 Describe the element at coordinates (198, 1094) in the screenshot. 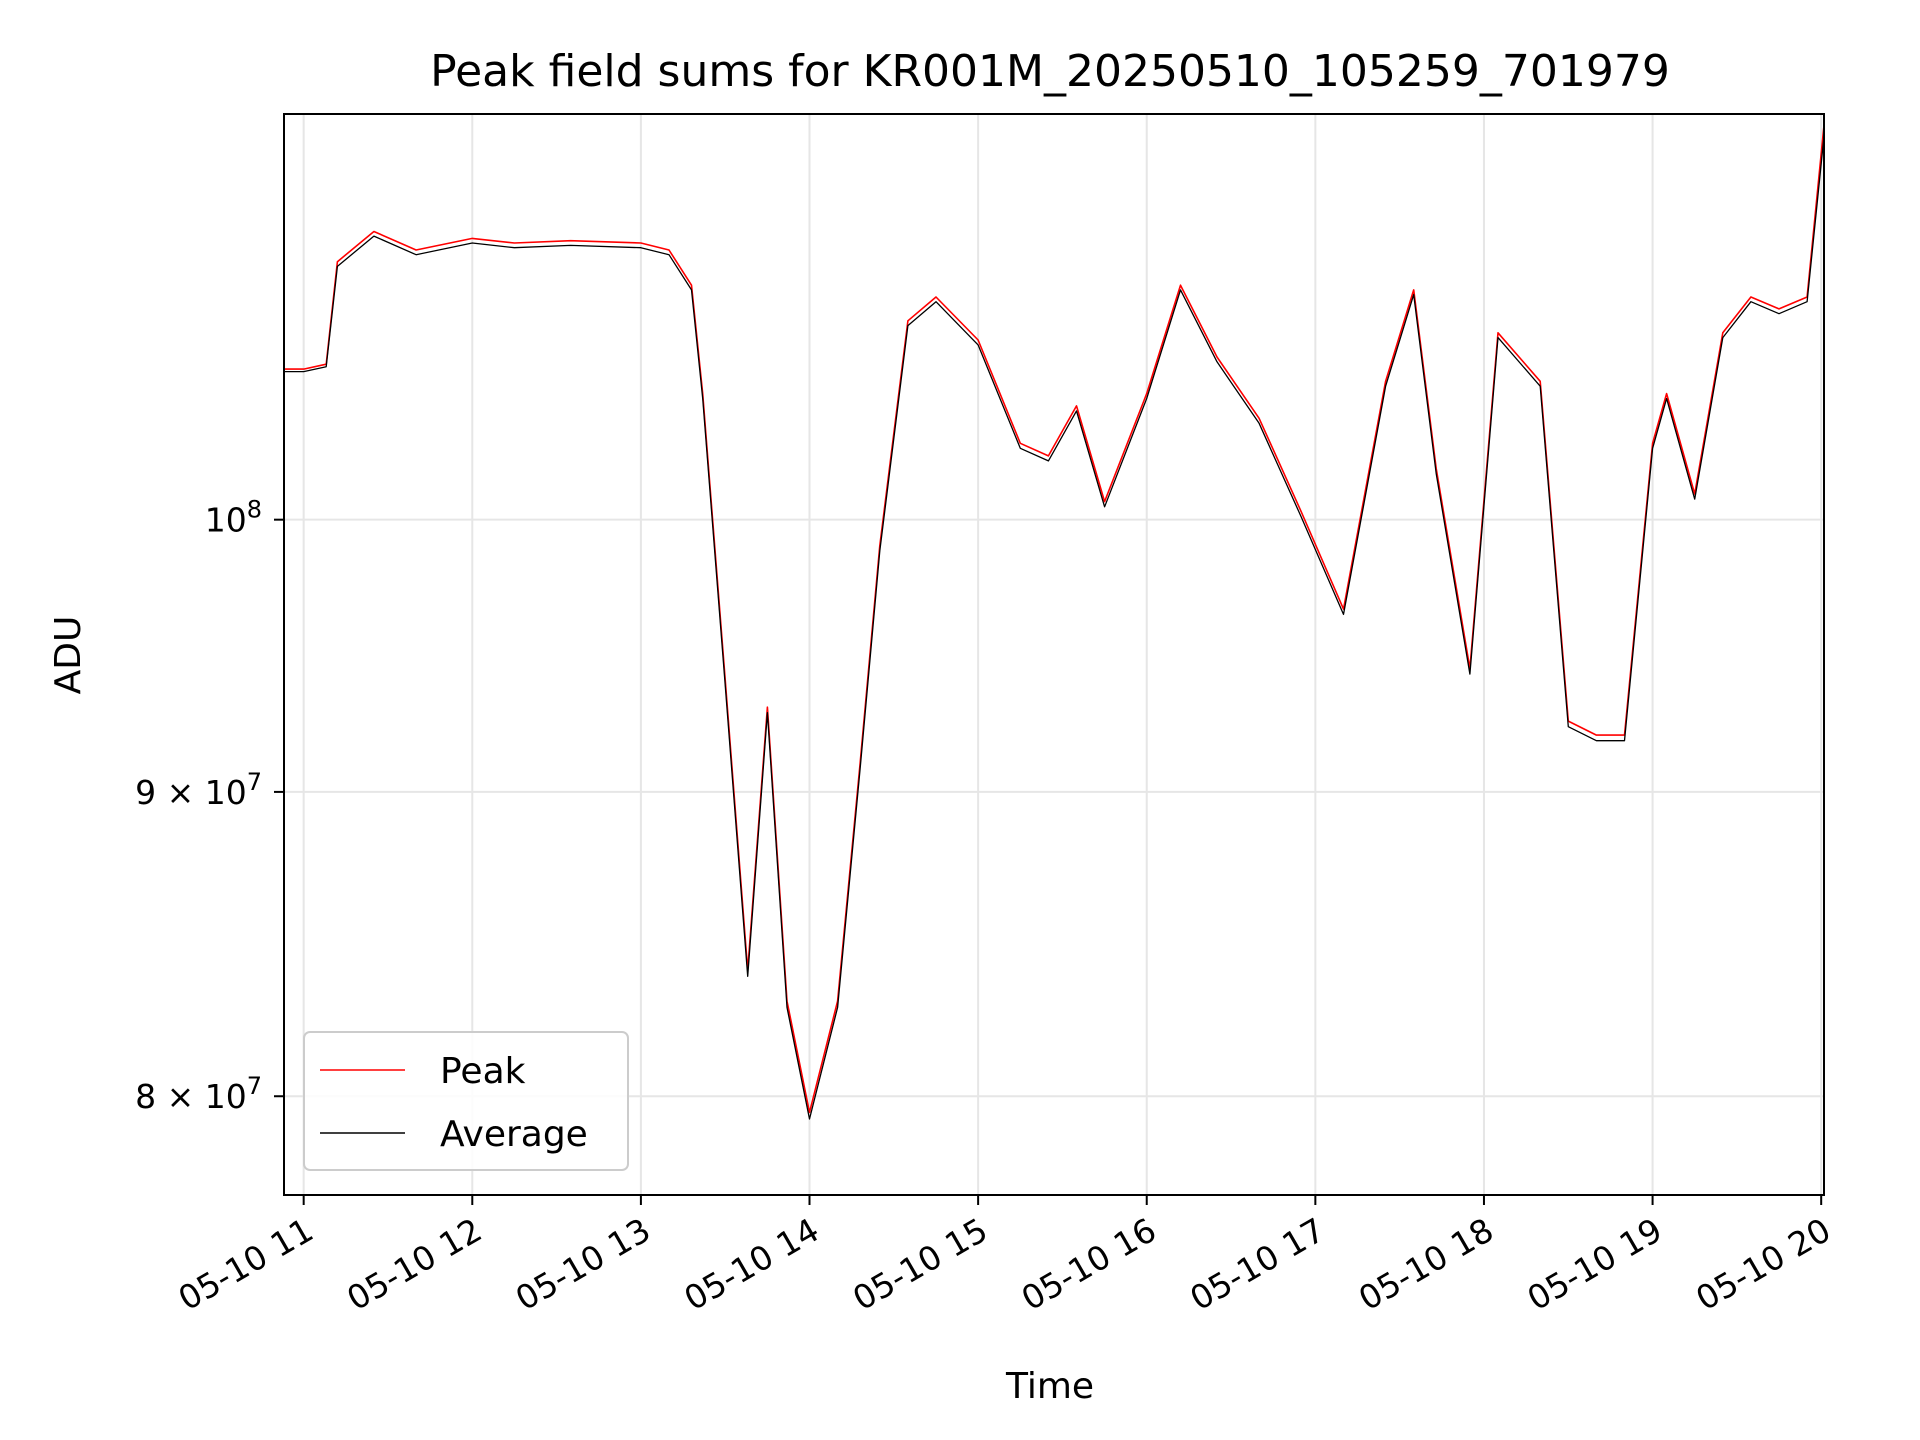

I see `y-tick-label: 8 × 107` at that location.